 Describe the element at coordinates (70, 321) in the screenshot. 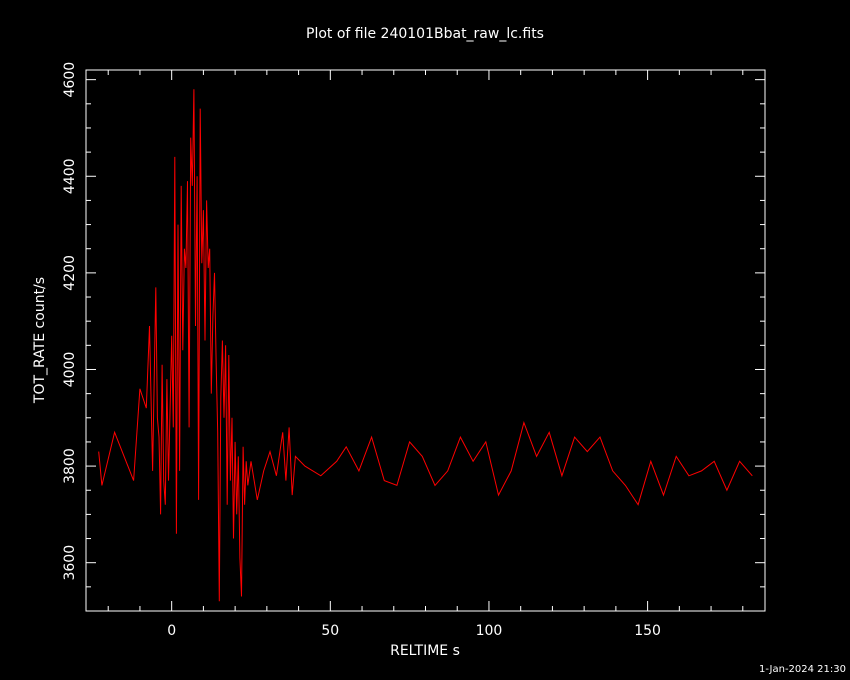

I see `y-tick-labels: 3600 3800 4000 4200 4400 4600` at that location.